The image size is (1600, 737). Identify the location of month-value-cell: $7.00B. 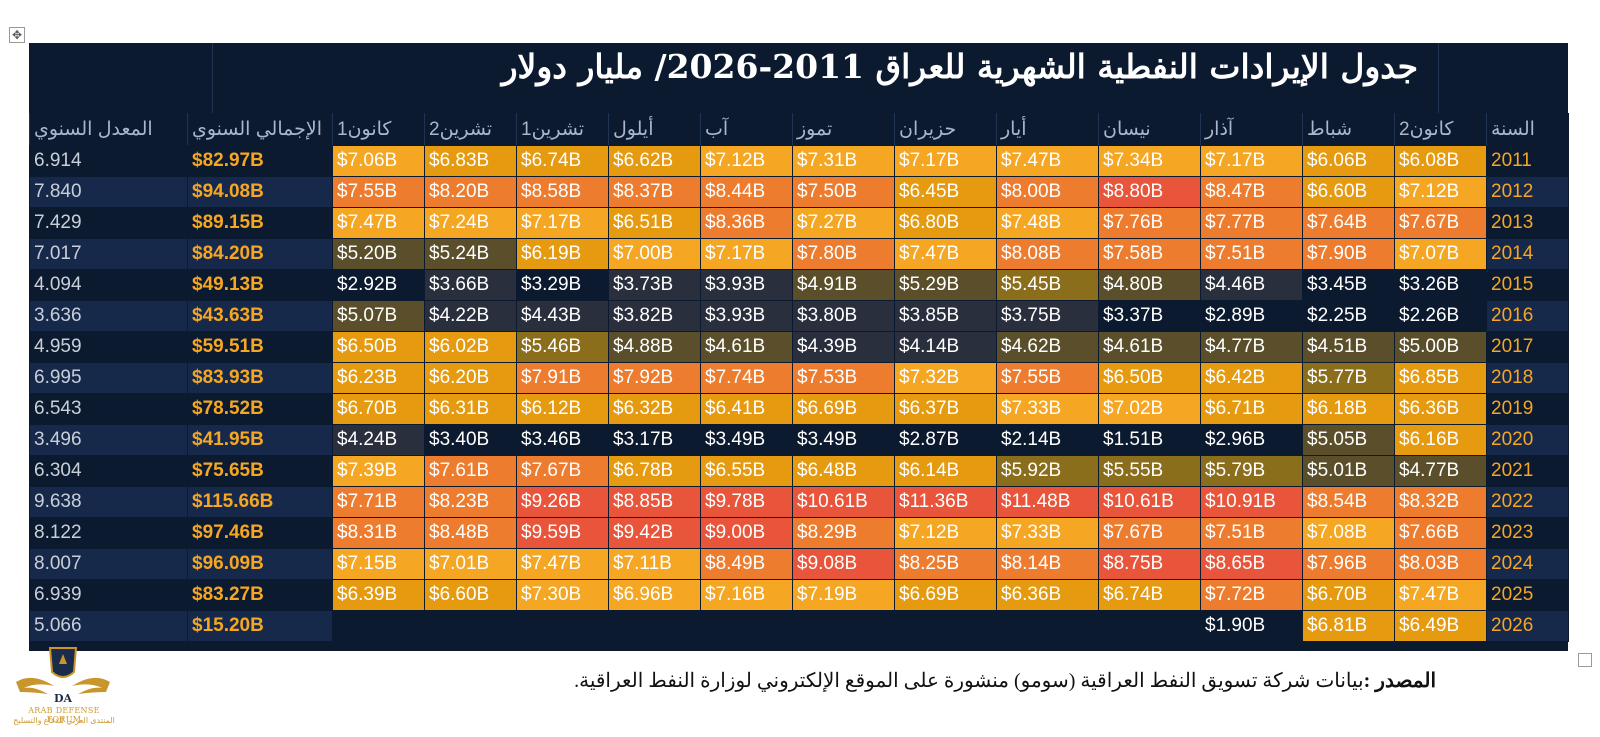
(654, 254).